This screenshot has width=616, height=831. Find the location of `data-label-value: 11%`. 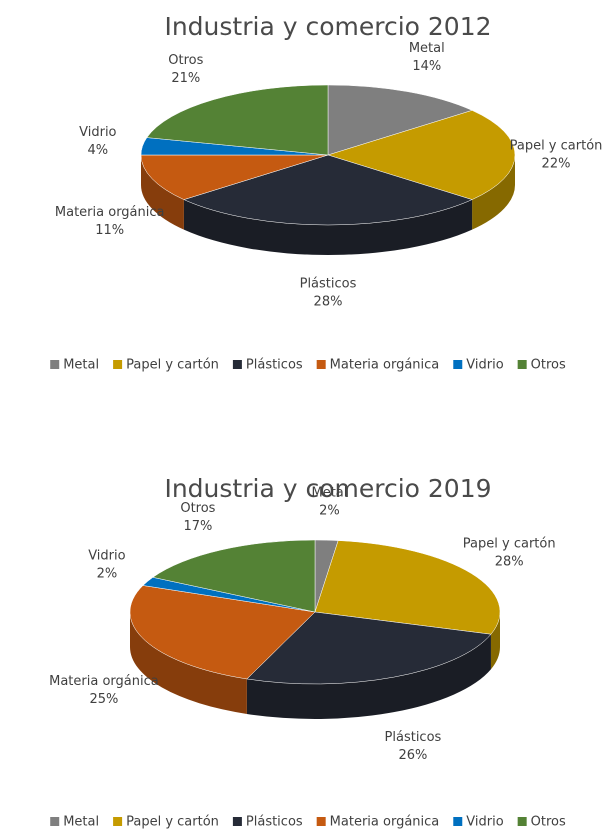

data-label-value: 11% is located at coordinates (109, 230).